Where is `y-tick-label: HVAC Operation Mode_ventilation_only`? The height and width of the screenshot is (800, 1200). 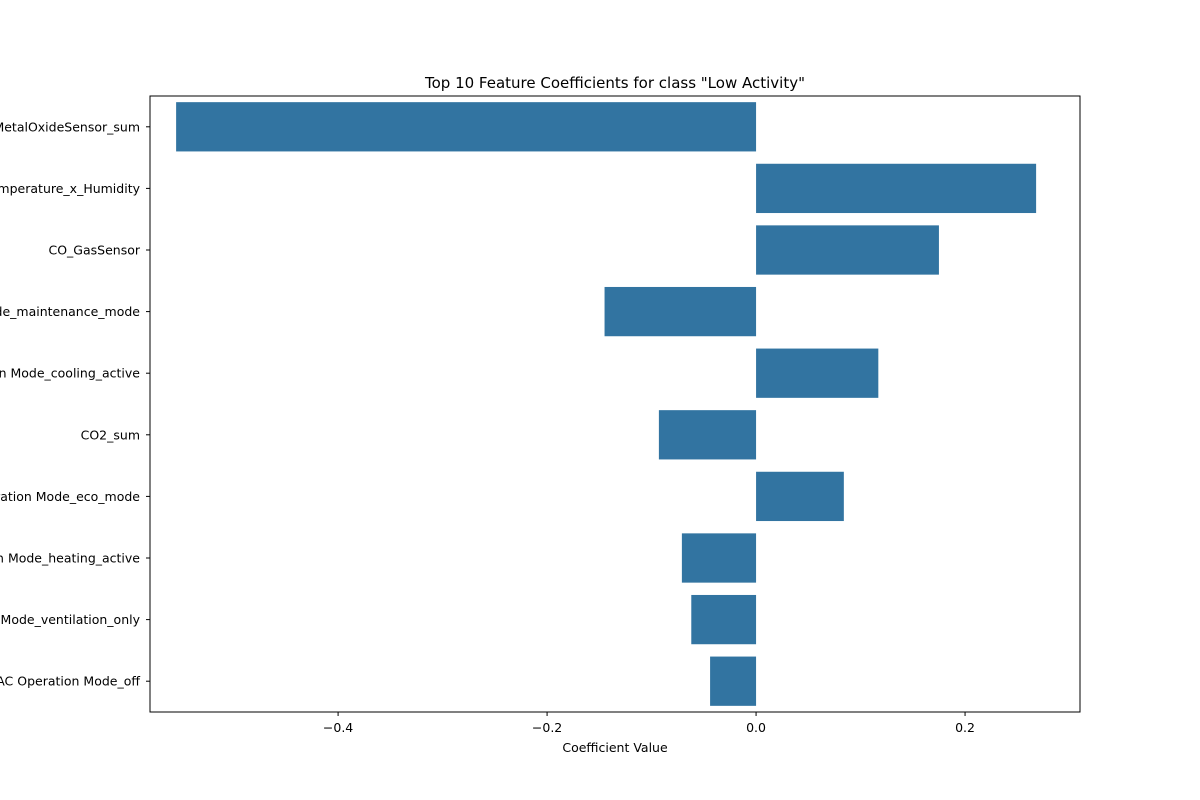 y-tick-label: HVAC Operation Mode_ventilation_only is located at coordinates (70, 619).